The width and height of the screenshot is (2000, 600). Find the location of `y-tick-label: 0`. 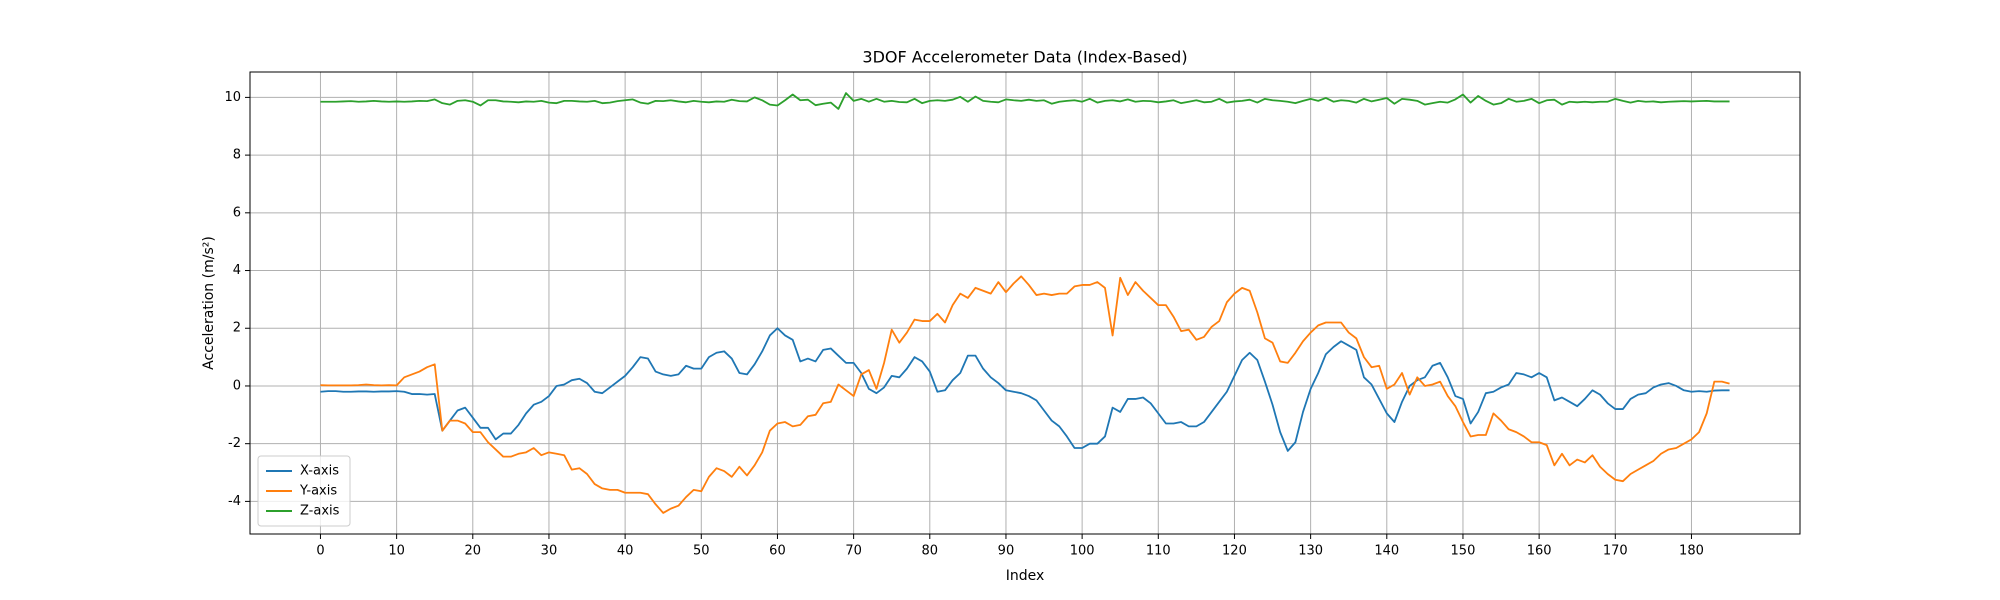

y-tick-label: 0 is located at coordinates (237, 385).